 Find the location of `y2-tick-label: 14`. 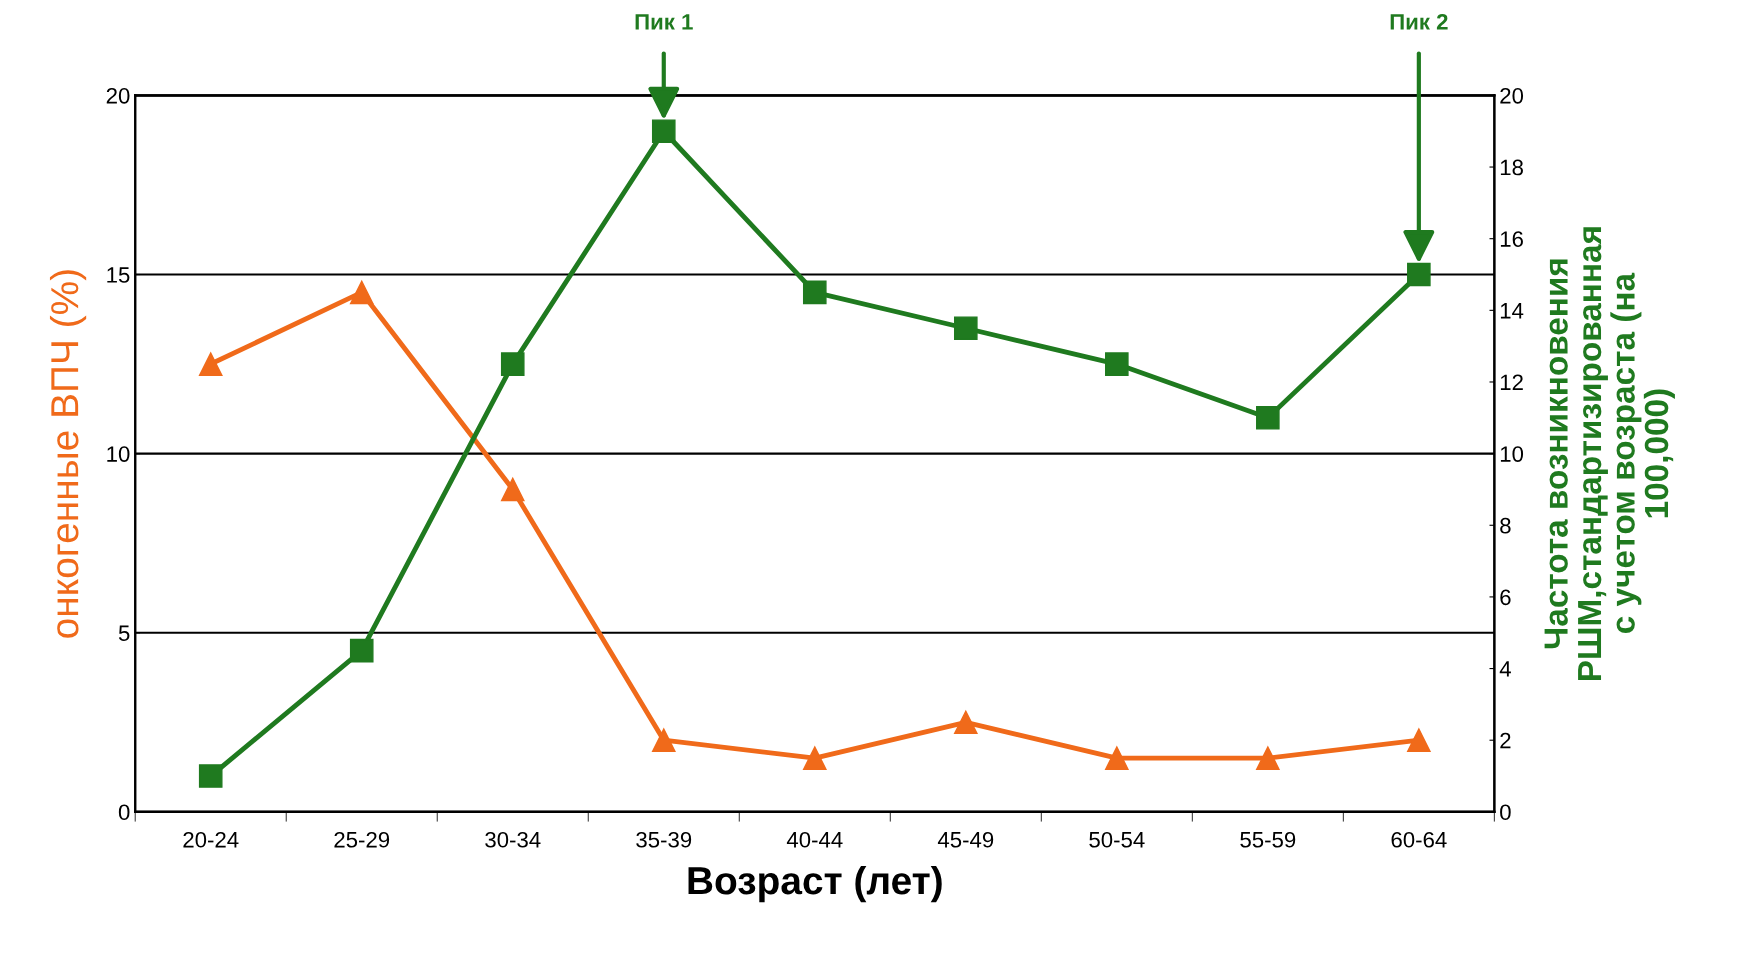

y2-tick-label: 14 is located at coordinates (1512, 311).